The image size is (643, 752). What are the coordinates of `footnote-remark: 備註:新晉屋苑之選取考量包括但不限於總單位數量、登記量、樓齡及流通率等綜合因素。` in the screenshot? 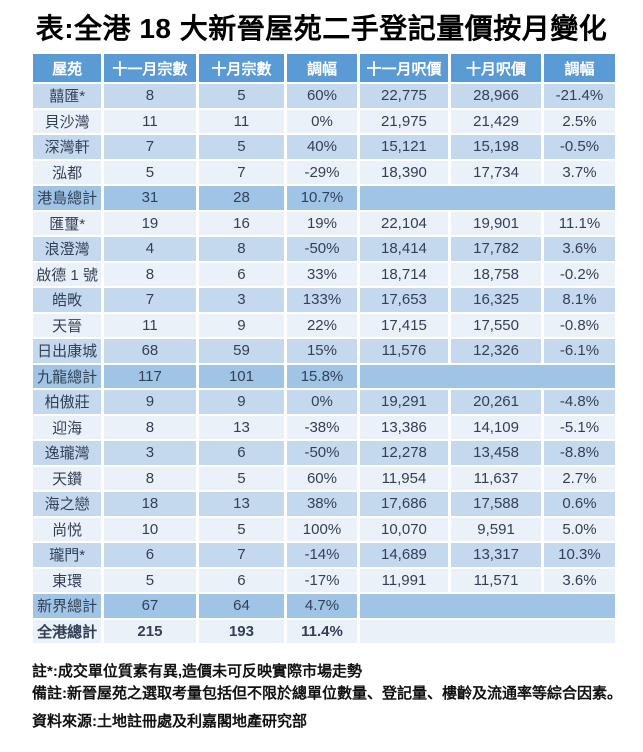 It's located at (327, 693).